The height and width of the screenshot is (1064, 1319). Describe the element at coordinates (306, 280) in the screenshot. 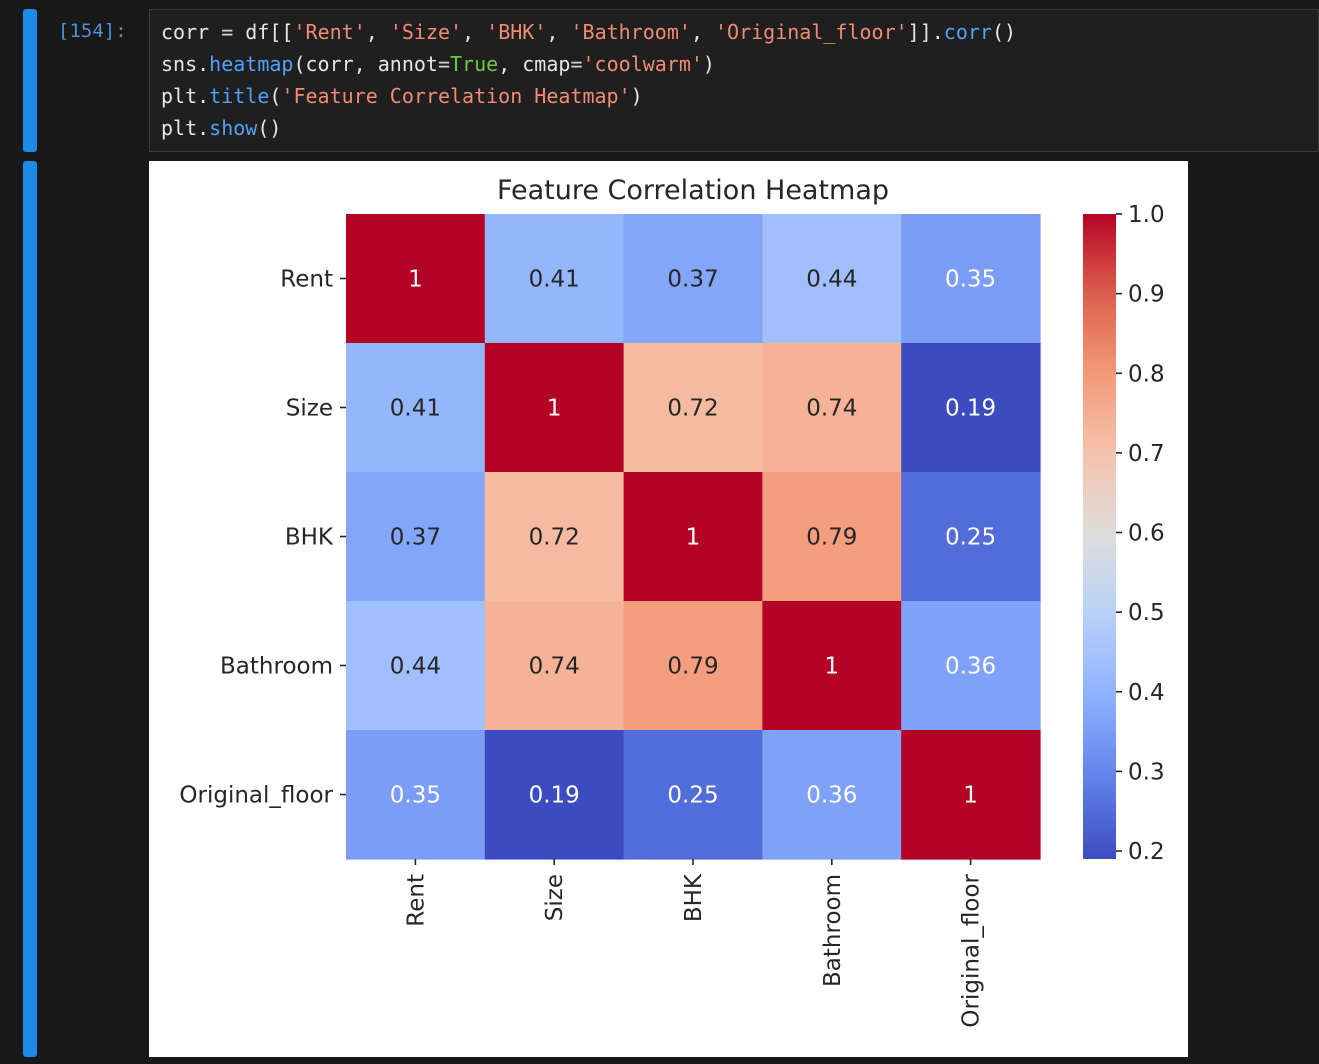

I see `y-tick-label: Rent` at that location.